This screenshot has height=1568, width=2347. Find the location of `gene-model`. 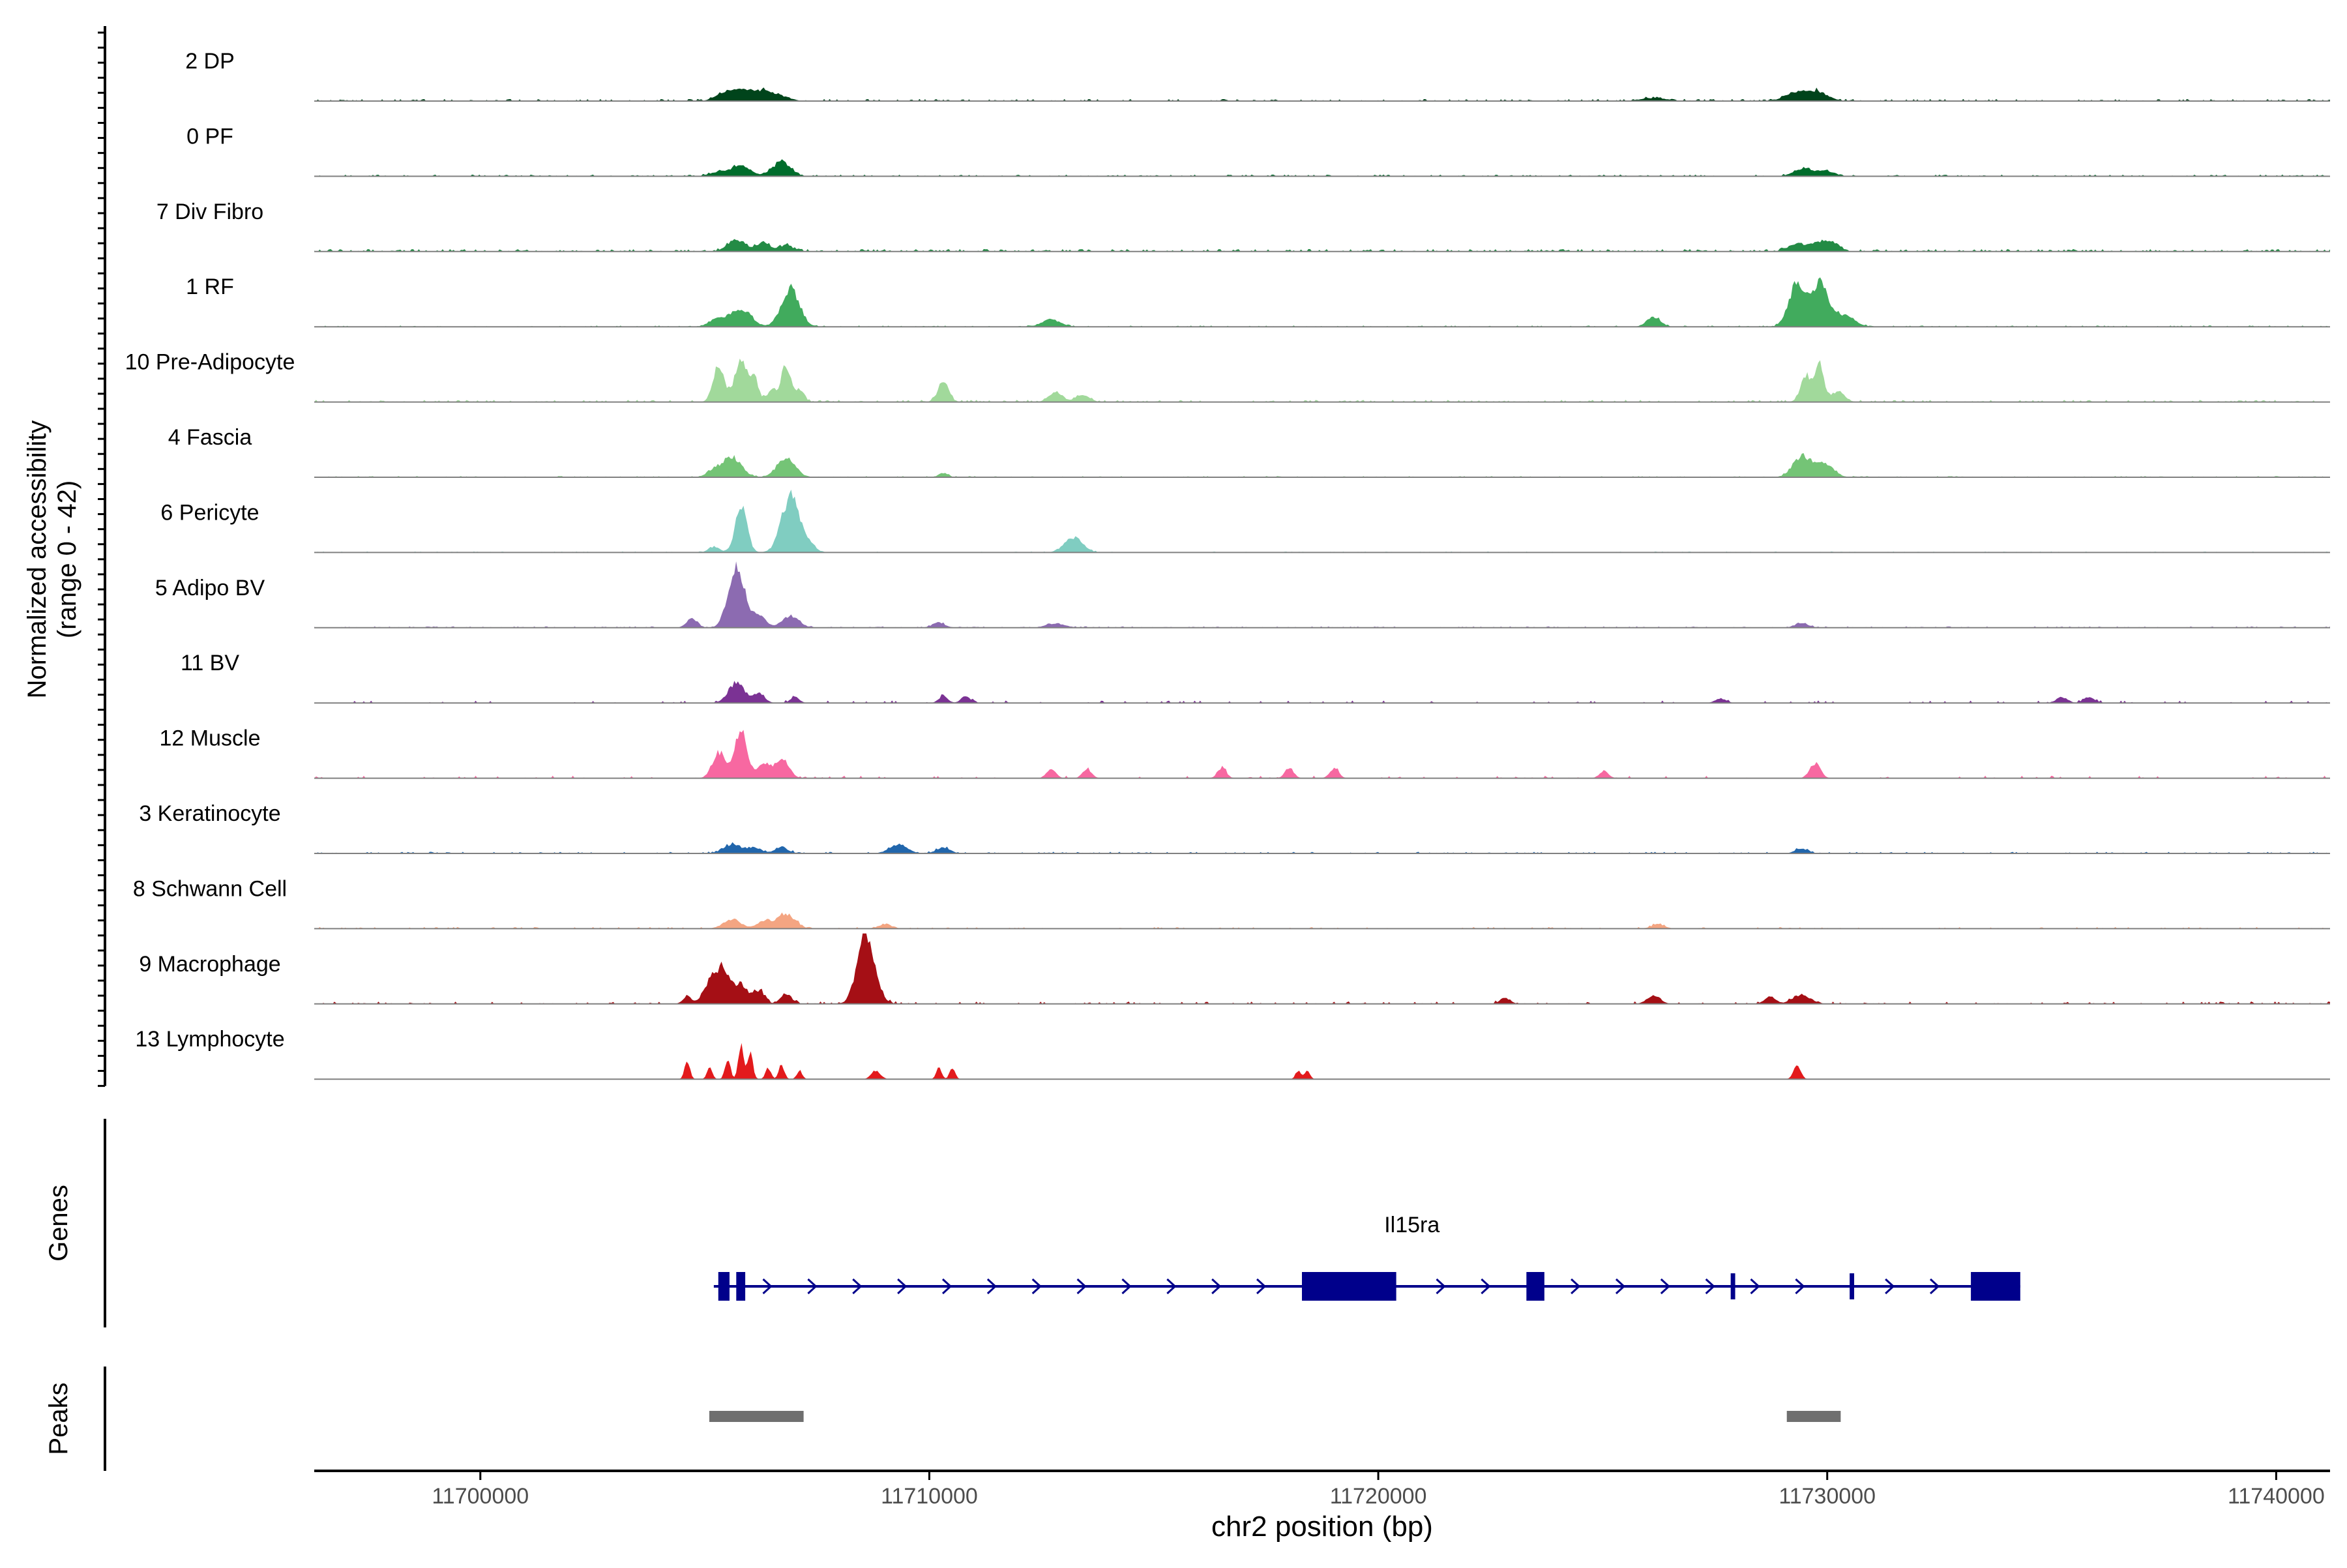

gene-model is located at coordinates (1366, 1287).